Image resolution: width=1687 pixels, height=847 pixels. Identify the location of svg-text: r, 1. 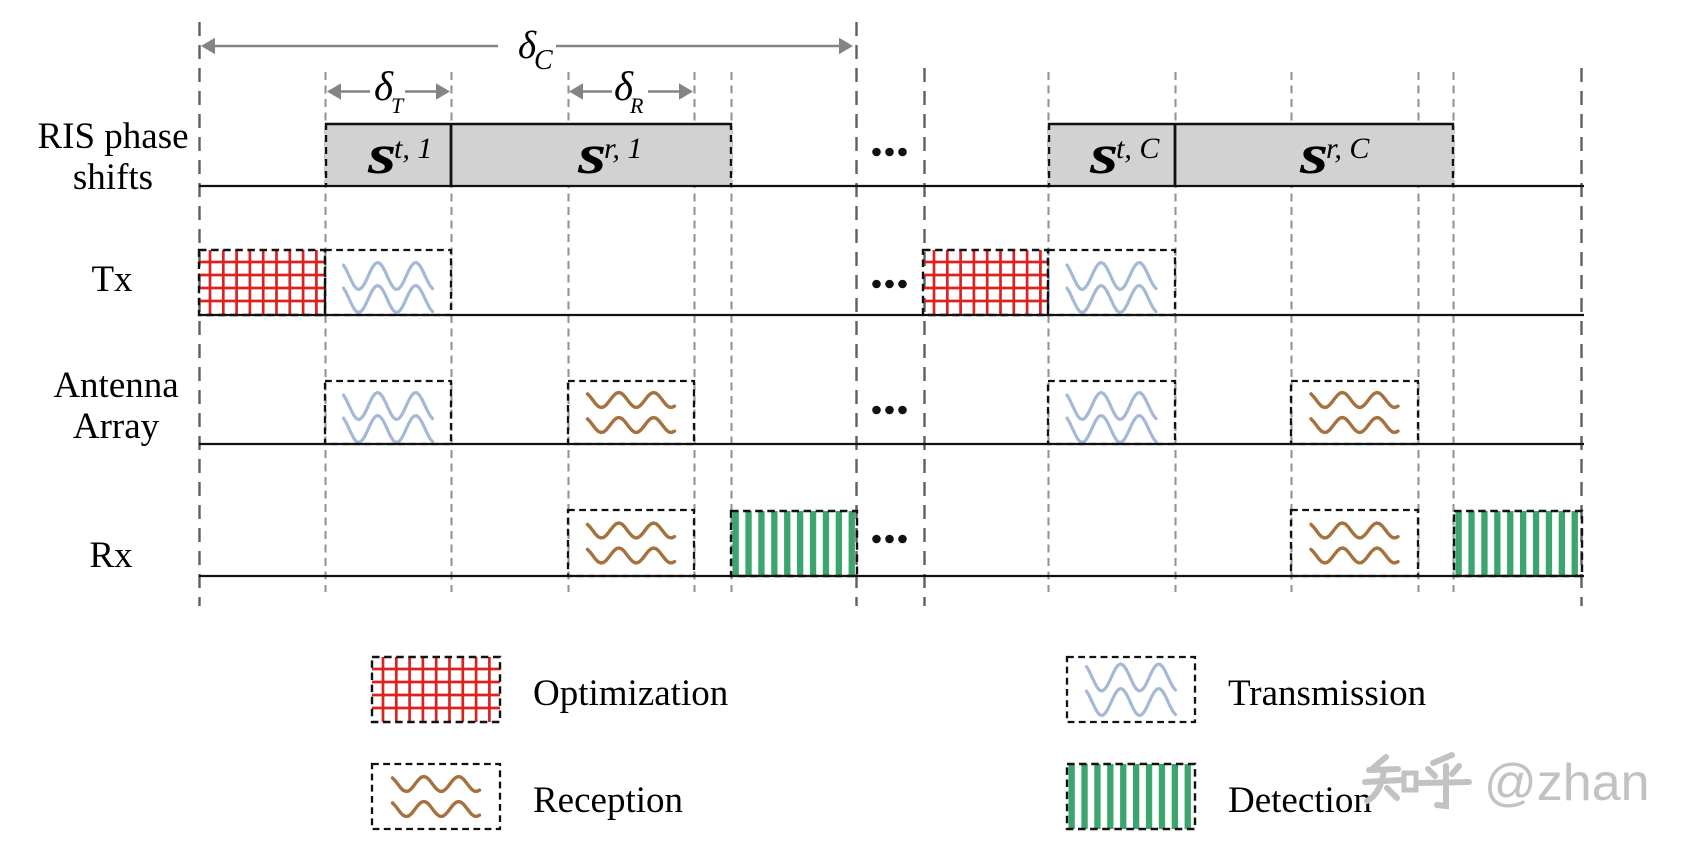
(623, 148).